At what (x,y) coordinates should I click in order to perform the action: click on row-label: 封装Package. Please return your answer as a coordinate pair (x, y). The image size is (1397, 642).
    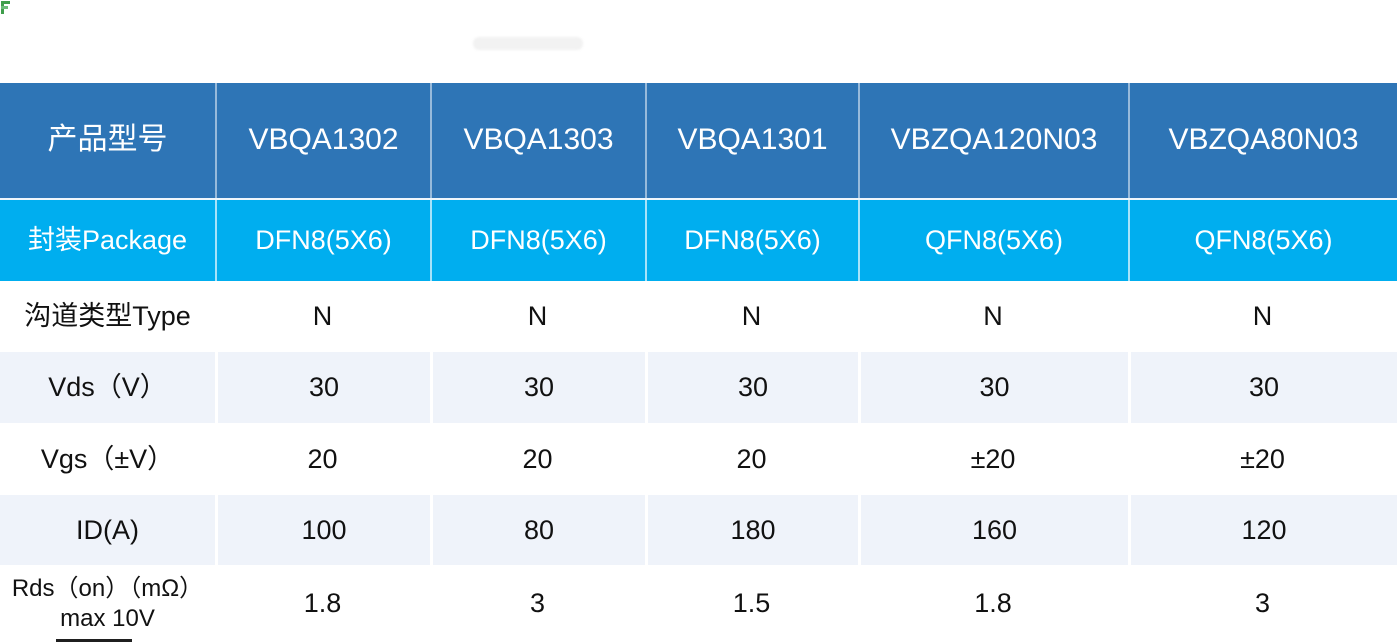
    Looking at the image, I should click on (107, 240).